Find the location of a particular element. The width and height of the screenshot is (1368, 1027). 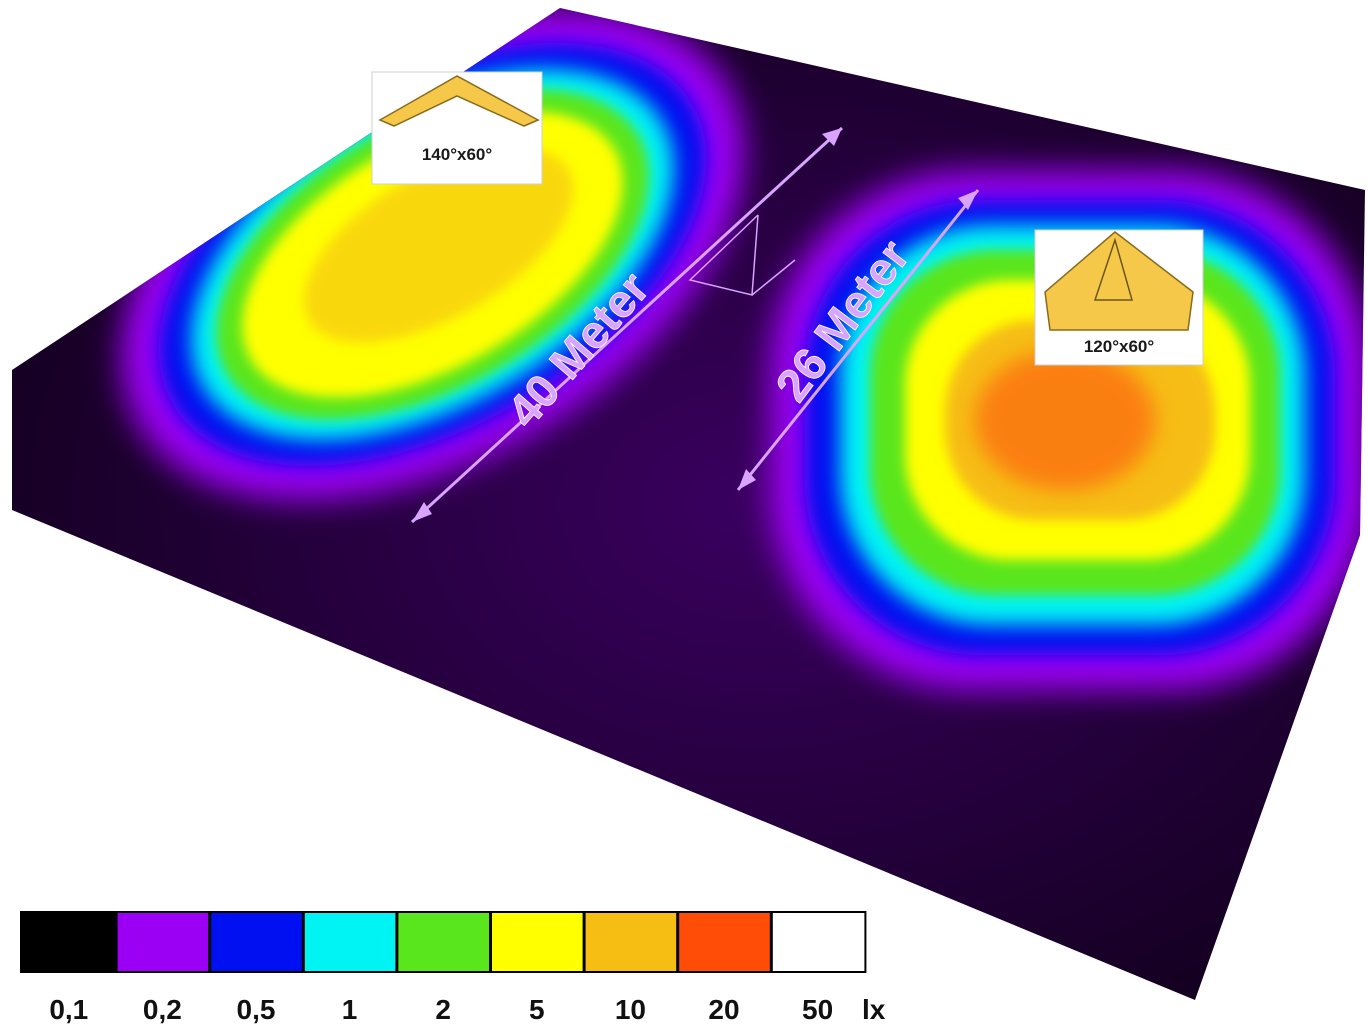

beam-sketch is located at coordinates (742, 255).